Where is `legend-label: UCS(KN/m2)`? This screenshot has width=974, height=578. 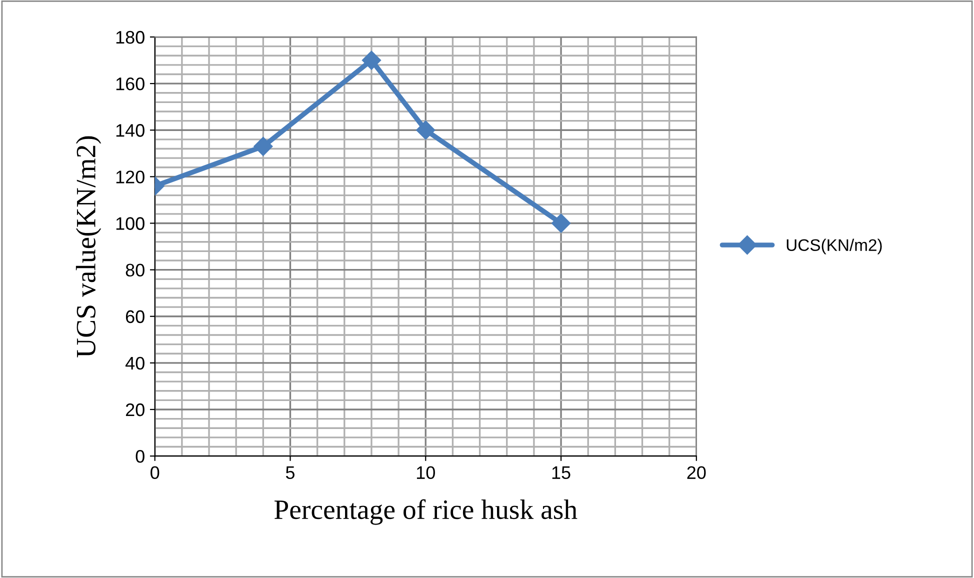 legend-label: UCS(KN/m2) is located at coordinates (834, 246).